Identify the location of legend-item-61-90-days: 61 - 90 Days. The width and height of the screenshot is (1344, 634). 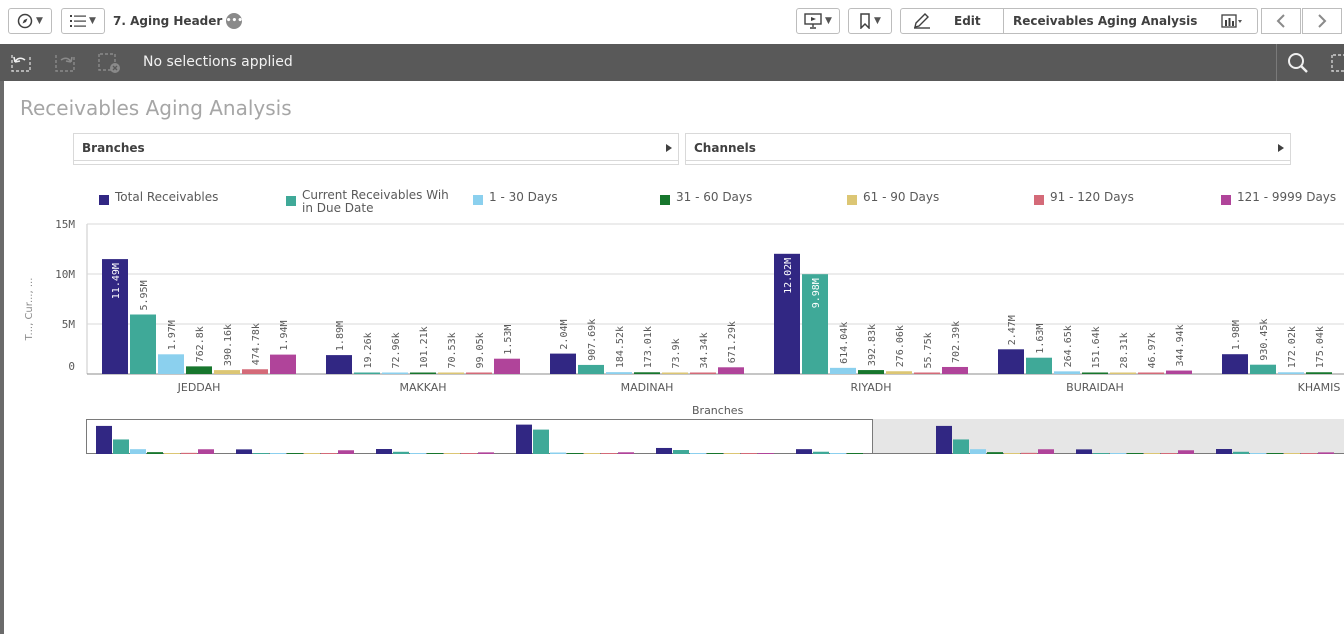
(893, 198).